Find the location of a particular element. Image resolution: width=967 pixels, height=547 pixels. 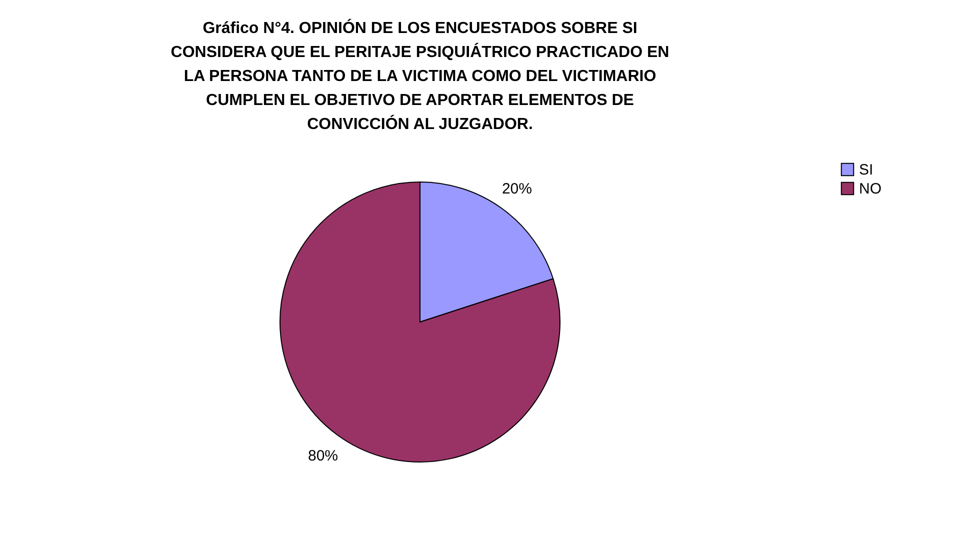

legend-label: SI is located at coordinates (866, 170).